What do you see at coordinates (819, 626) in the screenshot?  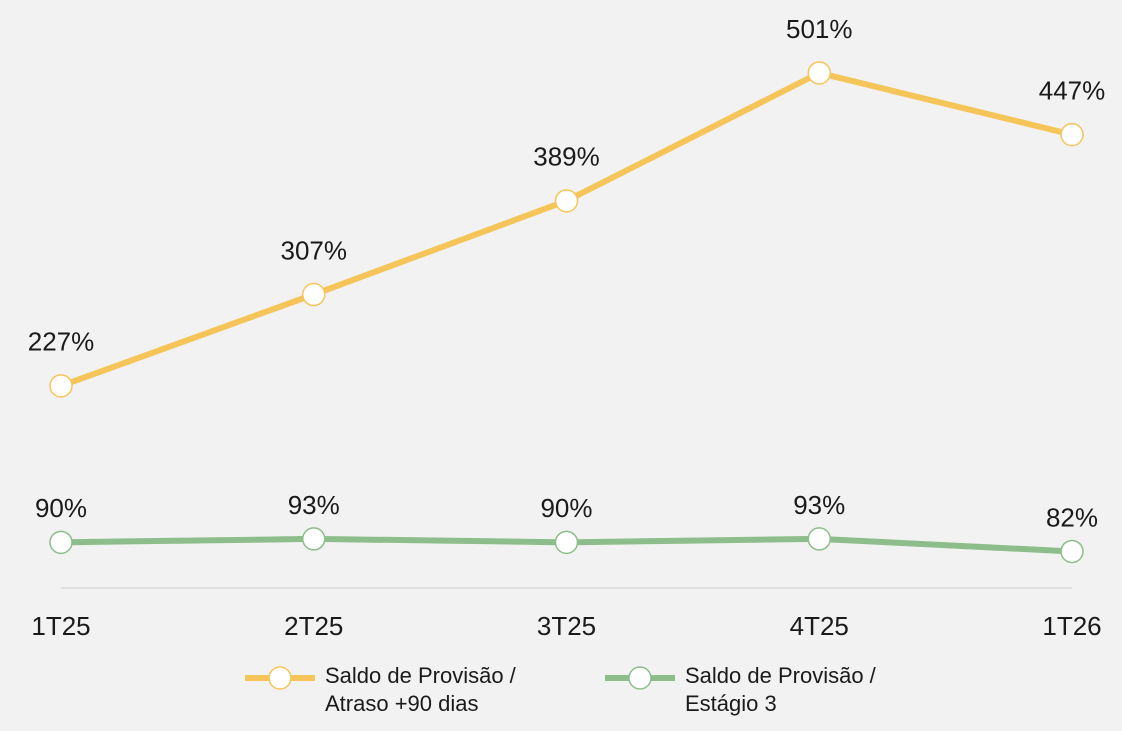 I see `x-tick-label: 4T25` at bounding box center [819, 626].